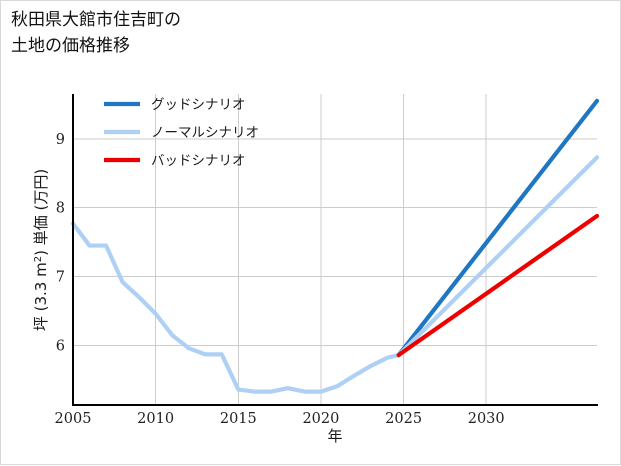 The width and height of the screenshot is (621, 466). Describe the element at coordinates (280, 419) in the screenshot. I see `x-tick-labels: 2005 2010 2015 2020 2025 2030` at that location.